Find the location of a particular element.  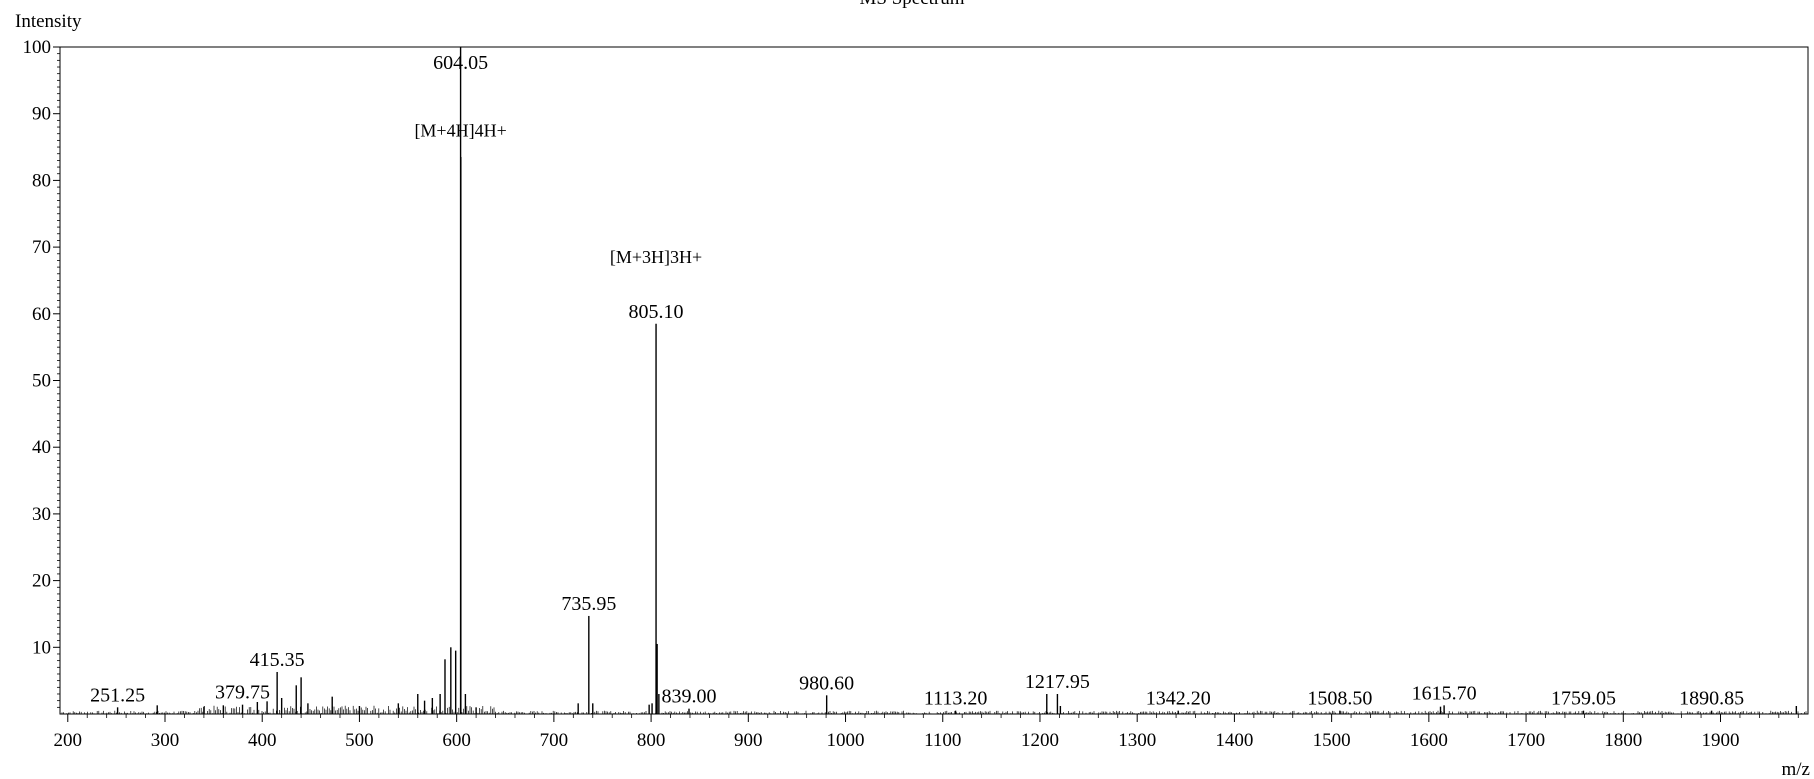

x-tick-label: 1600 is located at coordinates (1429, 740).